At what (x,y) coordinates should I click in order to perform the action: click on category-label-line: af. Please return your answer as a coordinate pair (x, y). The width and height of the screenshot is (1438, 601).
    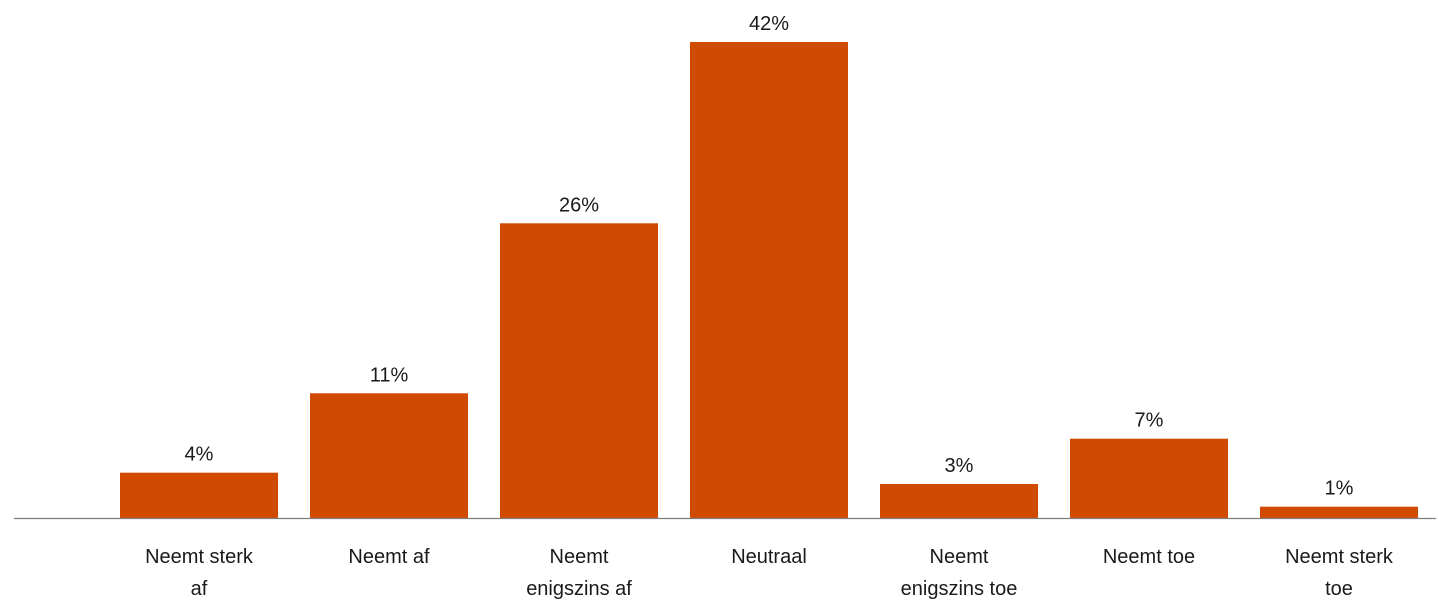
    Looking at the image, I should click on (199, 589).